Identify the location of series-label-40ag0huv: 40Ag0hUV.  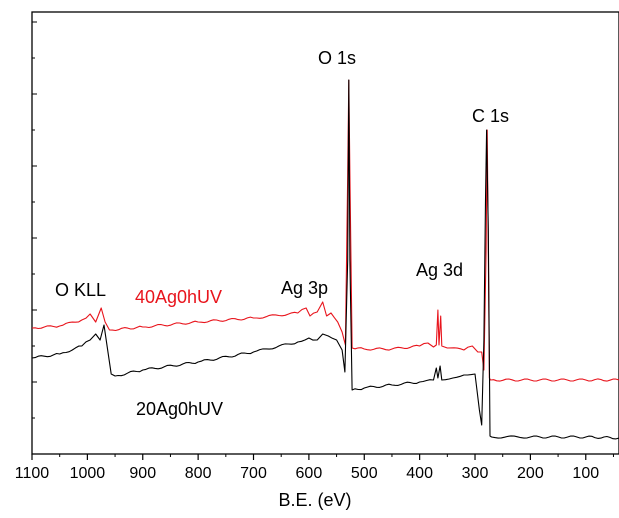
(178, 297).